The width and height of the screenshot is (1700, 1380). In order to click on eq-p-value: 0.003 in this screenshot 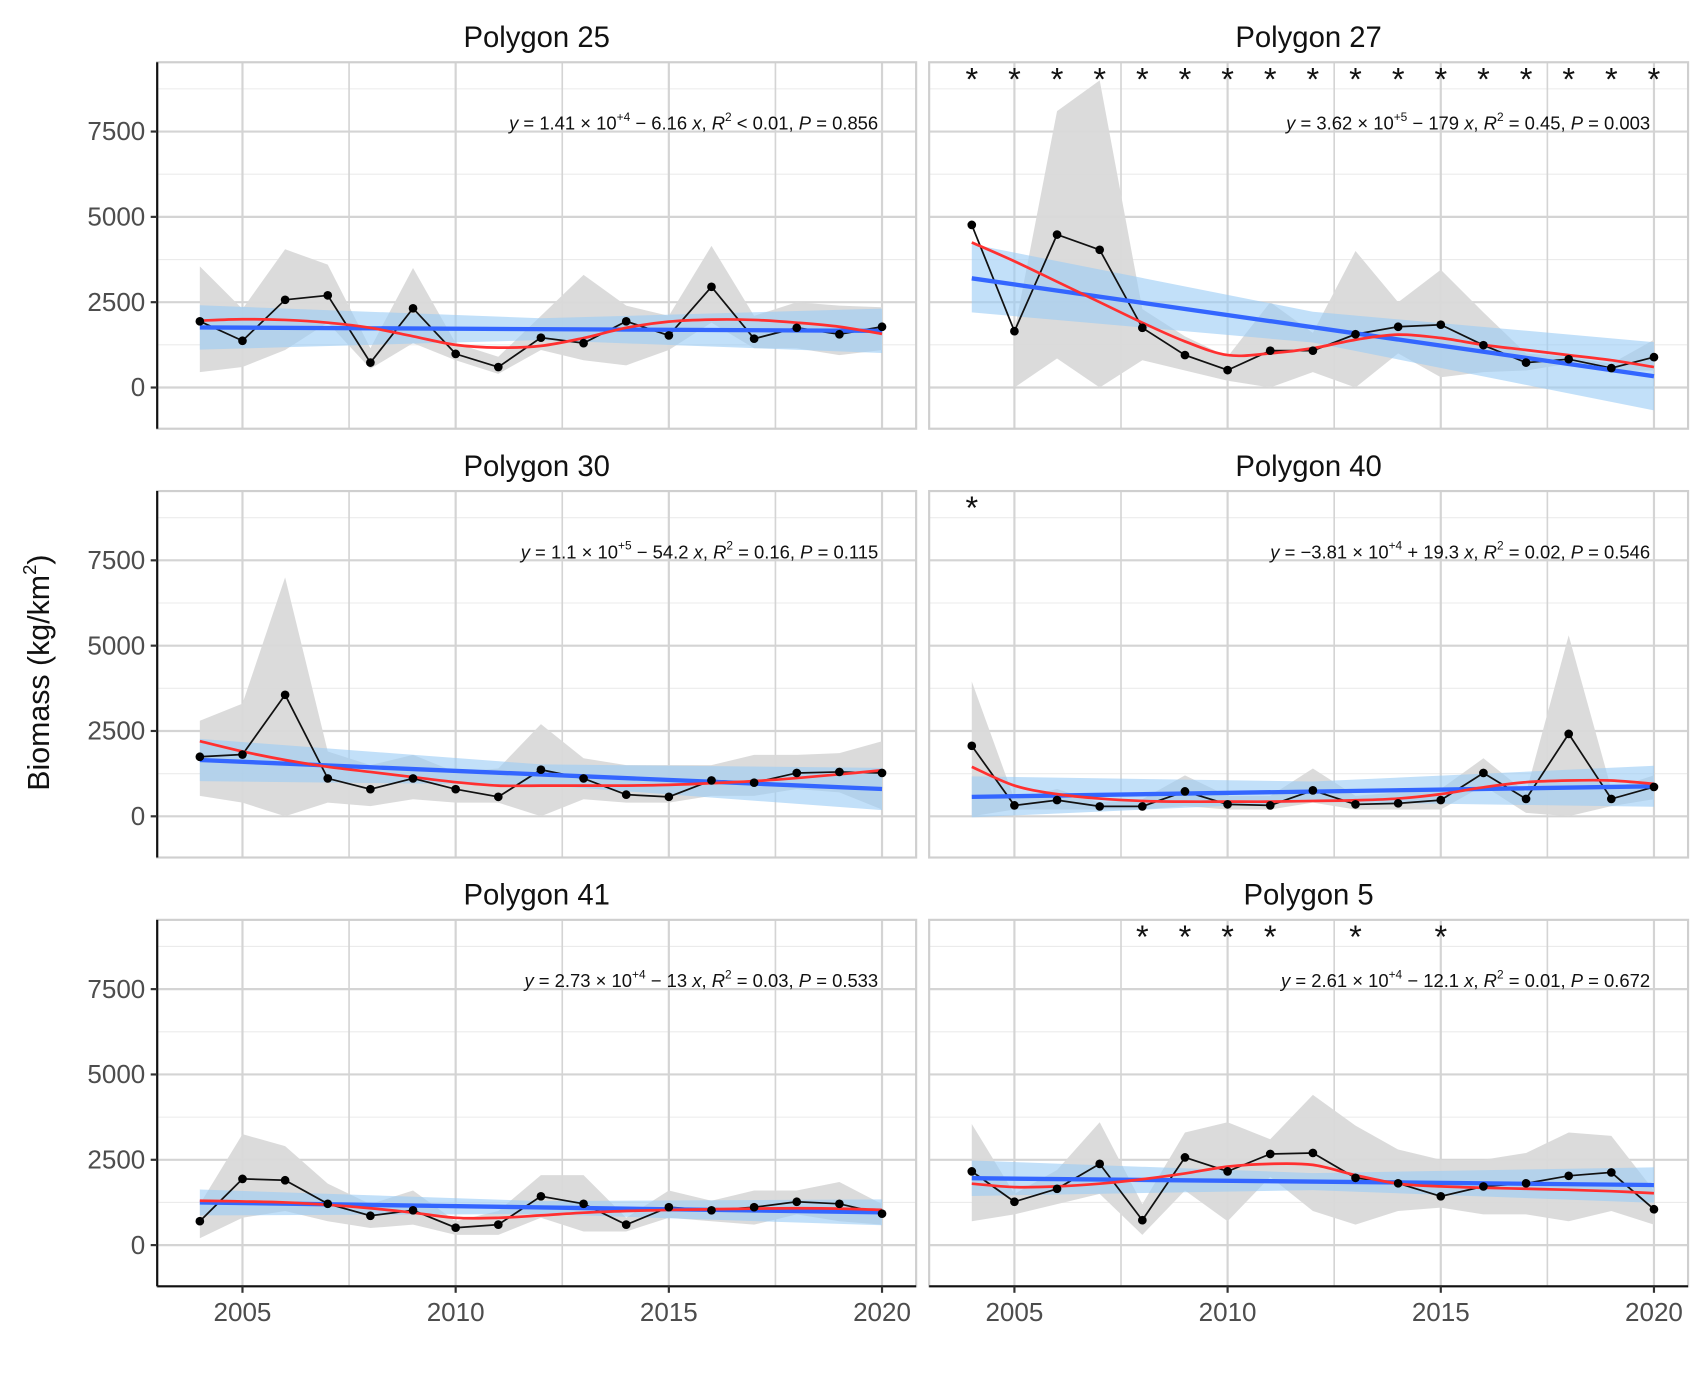, I will do `click(1627, 122)`.